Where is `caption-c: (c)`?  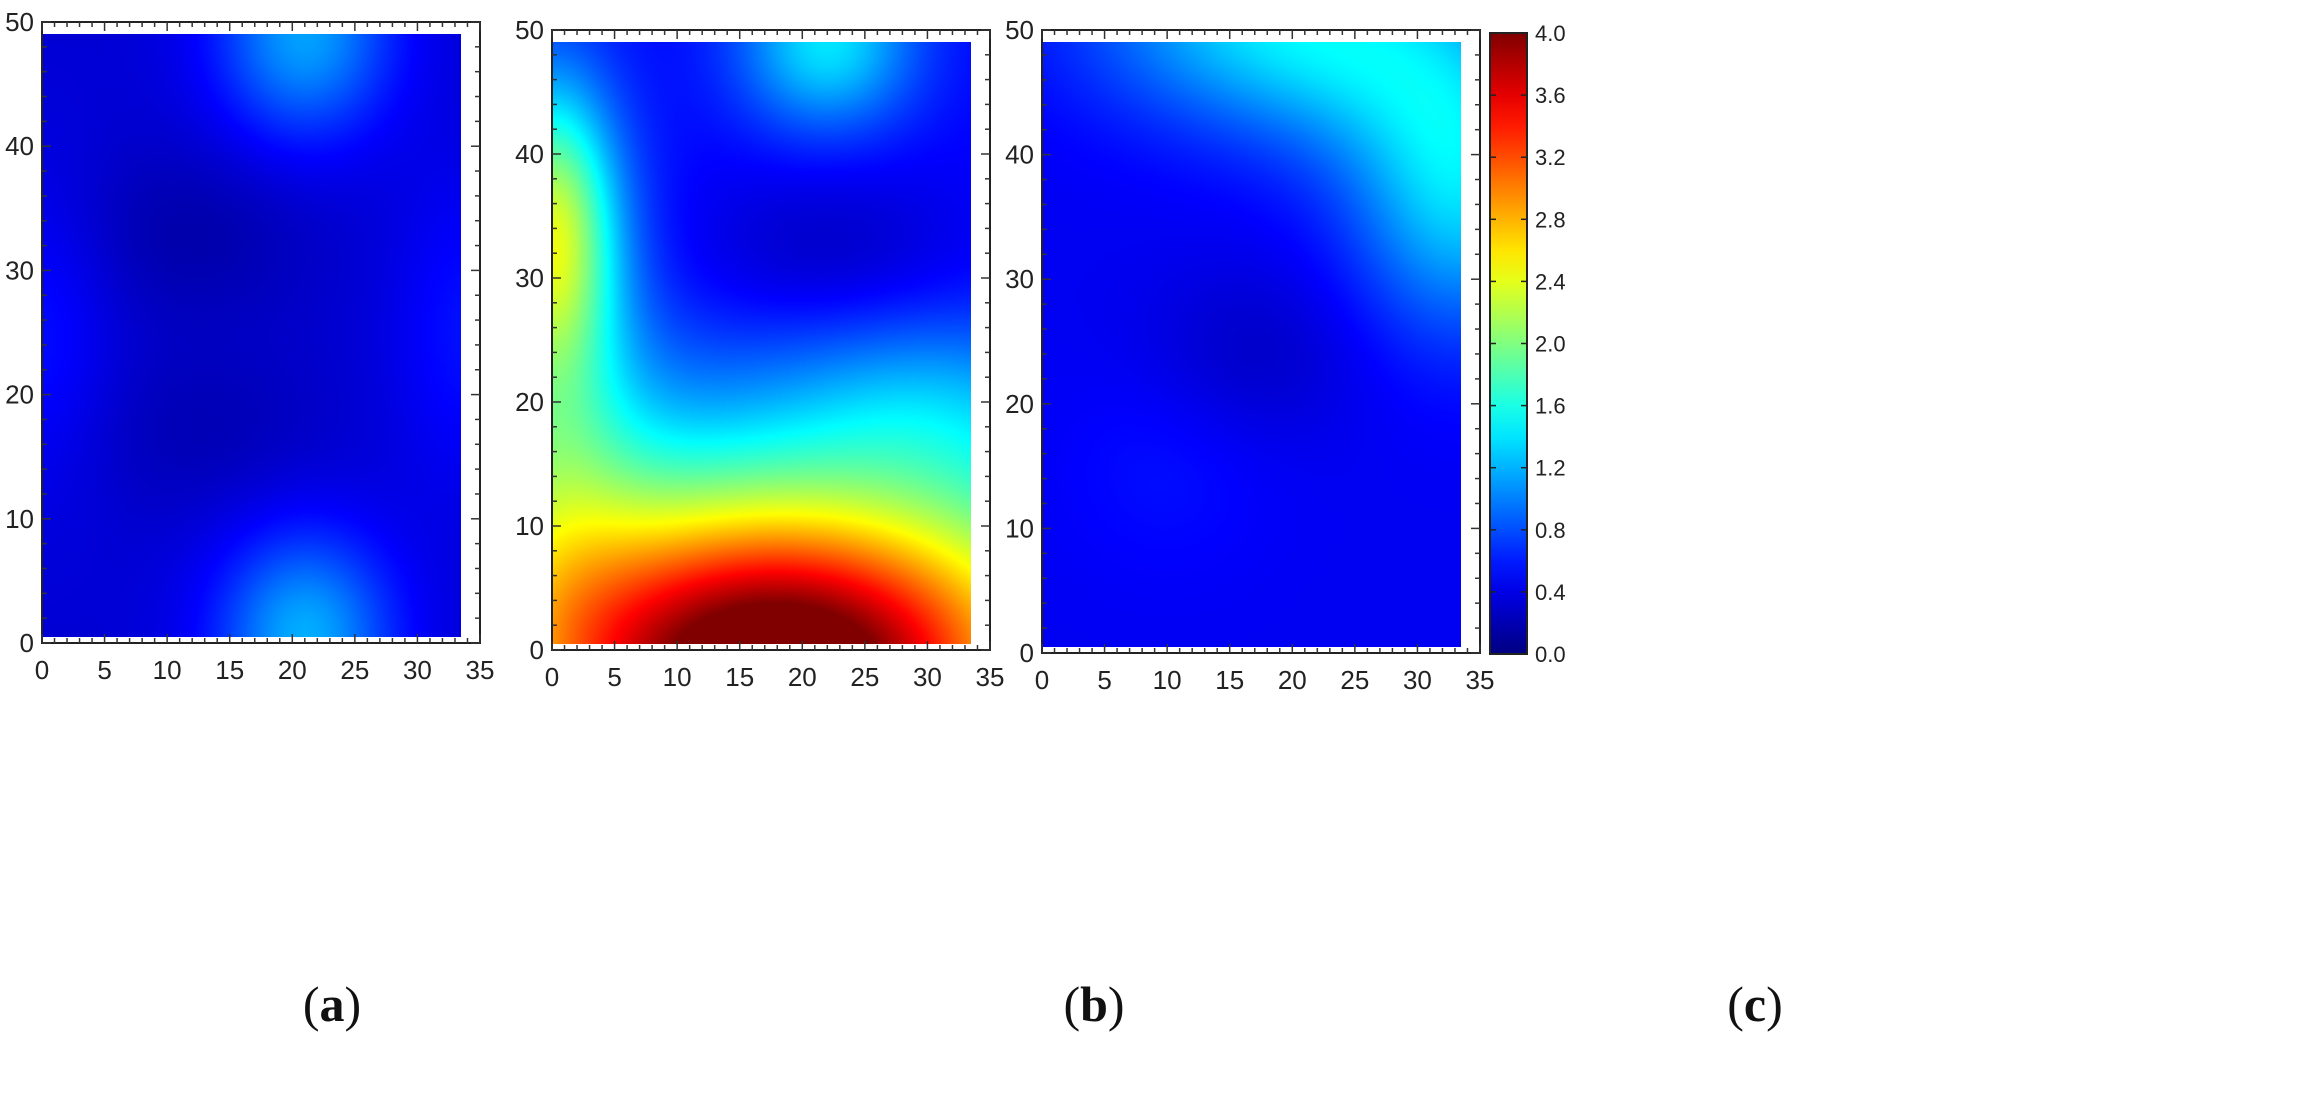 caption-c: (c) is located at coordinates (1755, 1004).